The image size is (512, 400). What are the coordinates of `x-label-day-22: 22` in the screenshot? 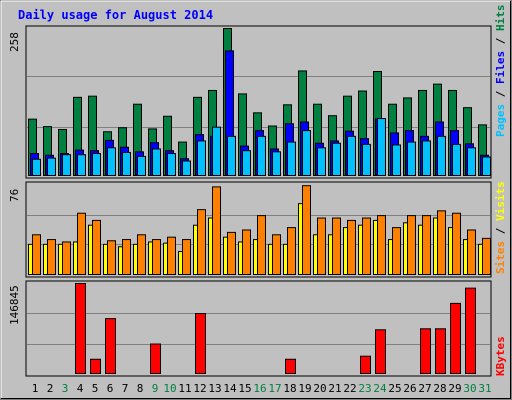 It's located at (349, 388).